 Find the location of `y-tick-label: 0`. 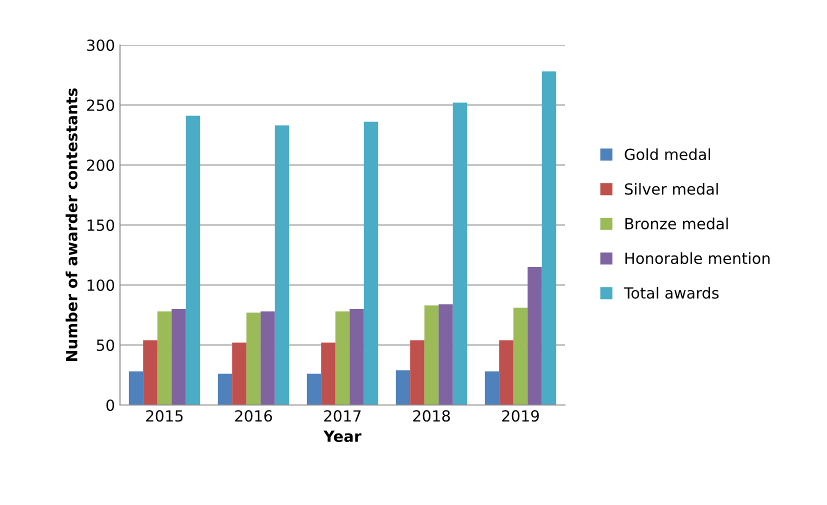

y-tick-label: 0 is located at coordinates (110, 405).